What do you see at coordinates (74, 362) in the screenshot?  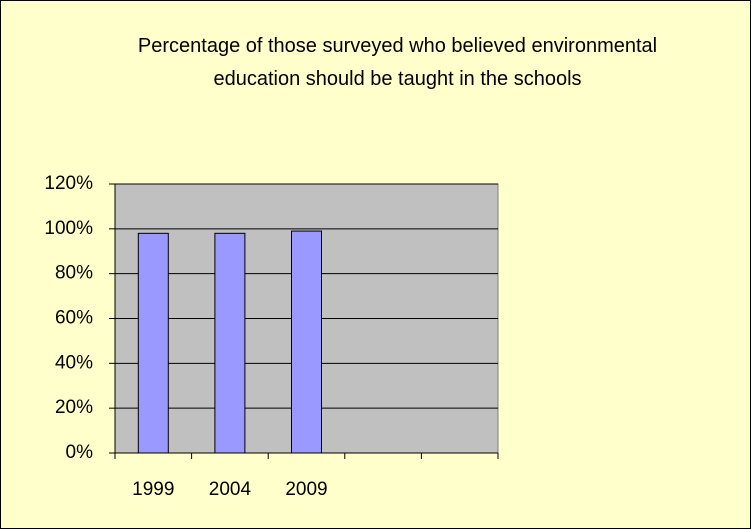 I see `y-tick-label: 40%` at bounding box center [74, 362].